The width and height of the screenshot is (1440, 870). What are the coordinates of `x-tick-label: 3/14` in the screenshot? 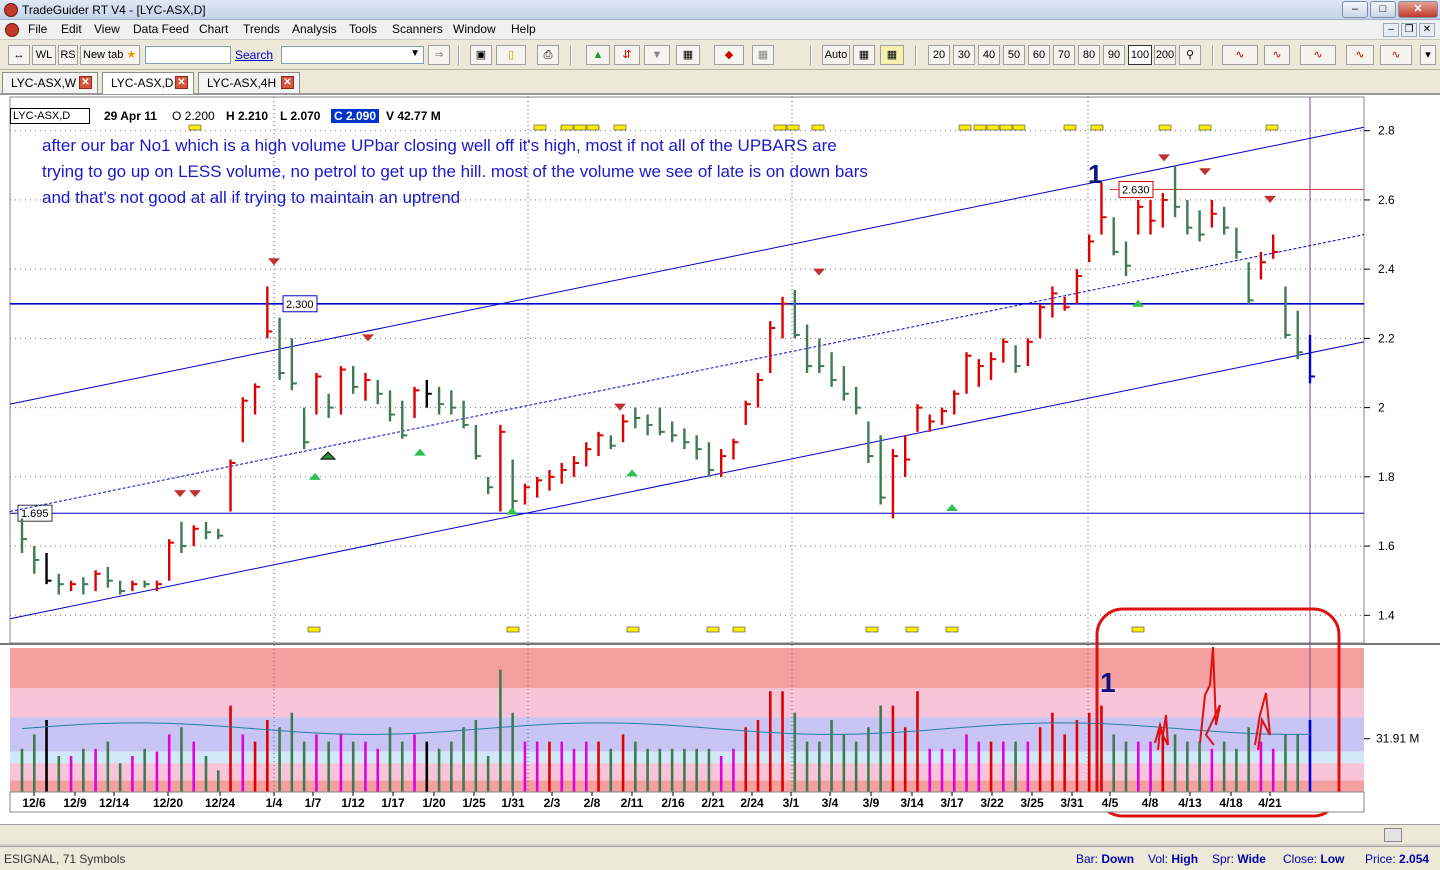 It's located at (912, 803).